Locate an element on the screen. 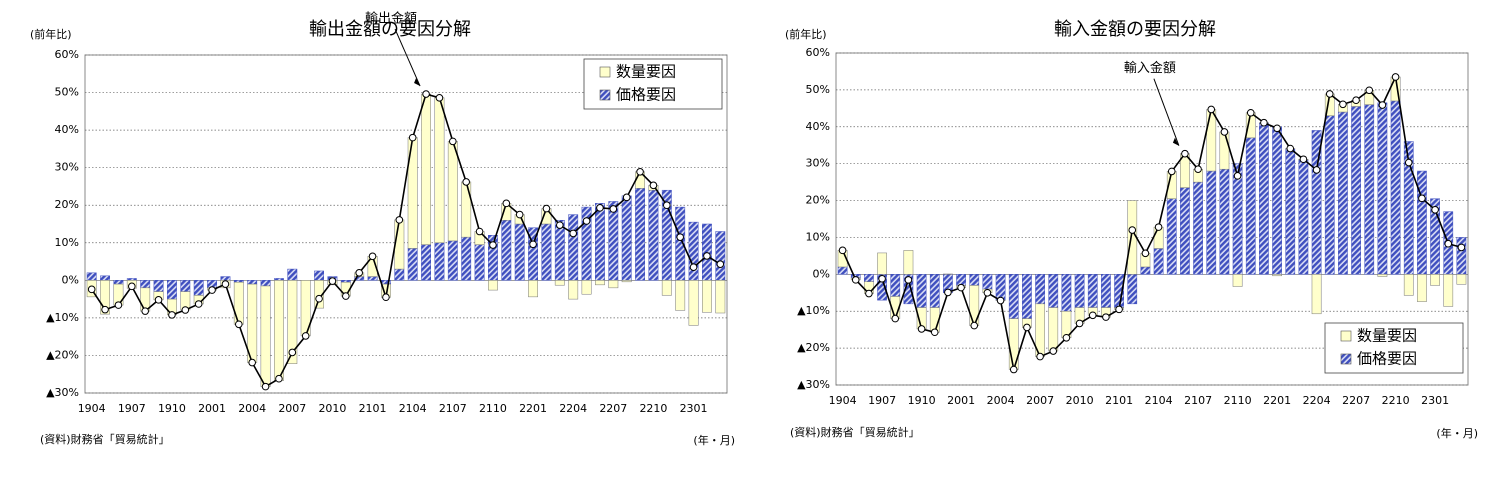 The width and height of the screenshot is (1503, 488). chart-title: 輸入金額の要因分解 is located at coordinates (1135, 29).